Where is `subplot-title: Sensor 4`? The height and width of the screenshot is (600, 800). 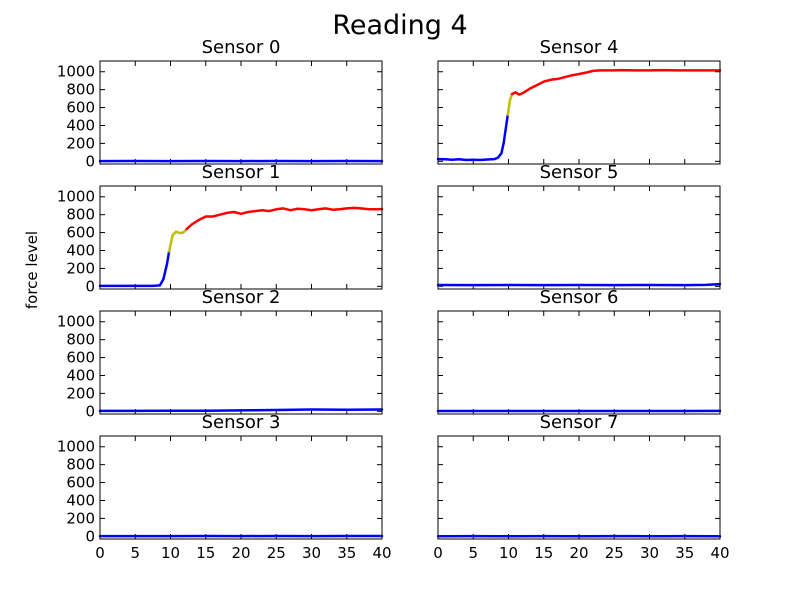 subplot-title: Sensor 4 is located at coordinates (579, 47).